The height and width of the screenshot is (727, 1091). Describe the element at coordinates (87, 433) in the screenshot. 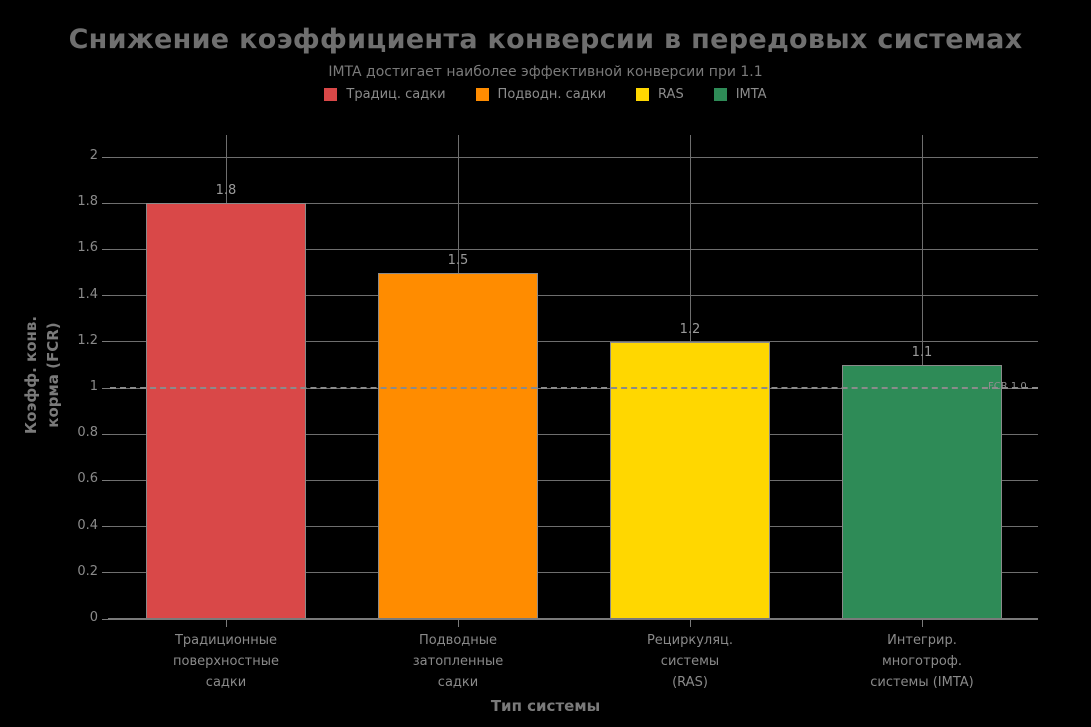

I see `y-tick-label: 0.8` at that location.